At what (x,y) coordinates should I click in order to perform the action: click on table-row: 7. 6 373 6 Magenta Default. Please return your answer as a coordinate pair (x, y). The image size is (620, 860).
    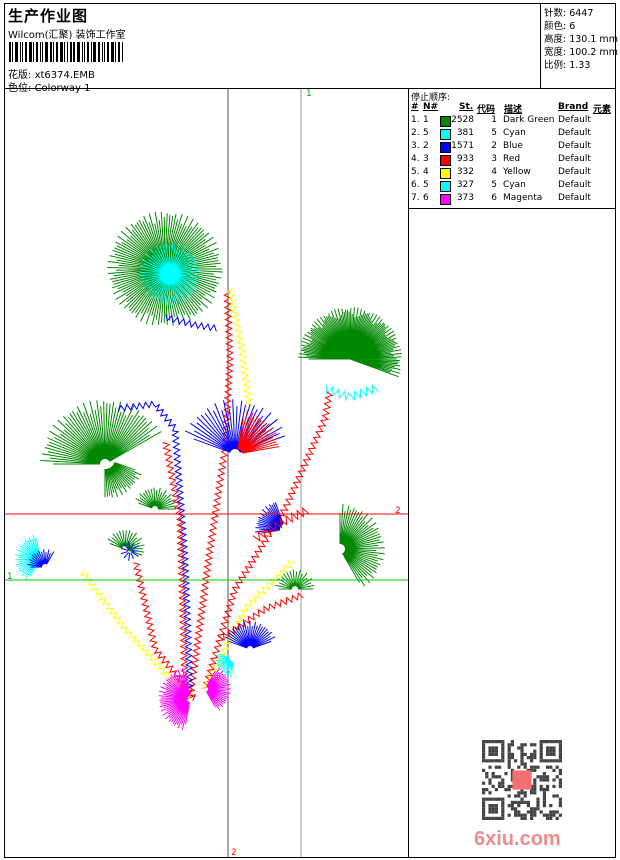
    Looking at the image, I should click on (513, 199).